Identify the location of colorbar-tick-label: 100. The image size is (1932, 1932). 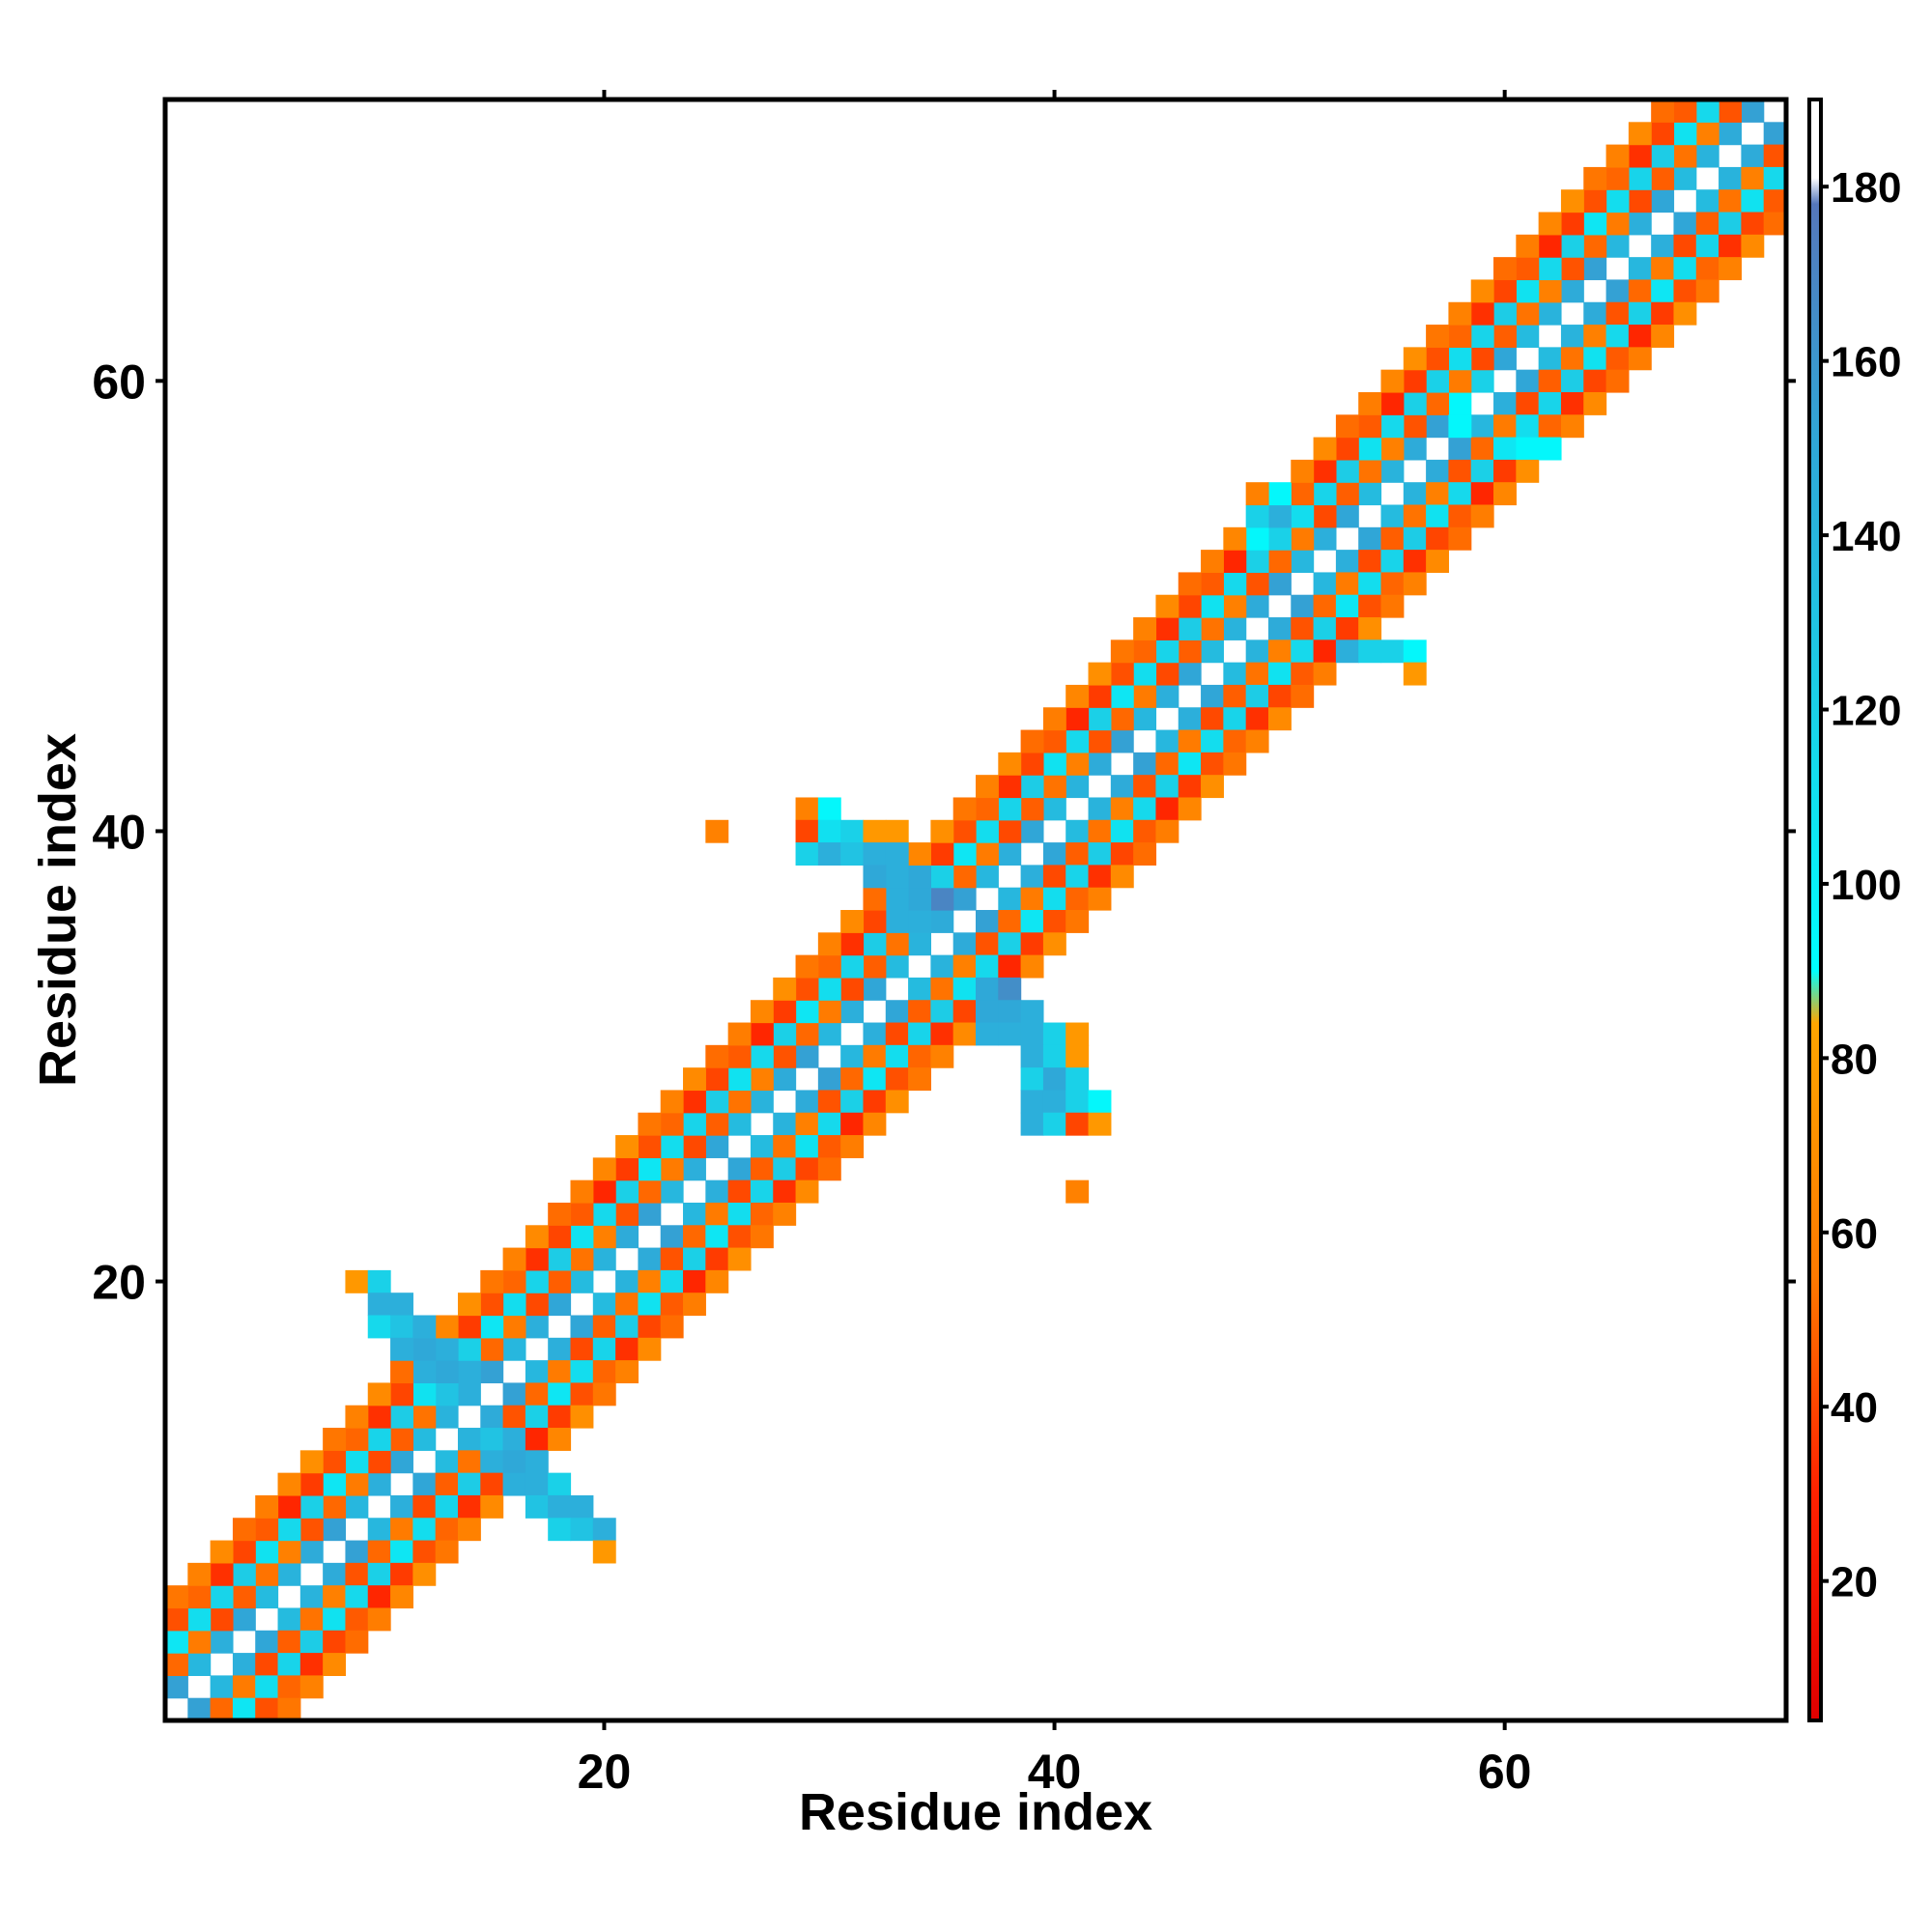
(1866, 885).